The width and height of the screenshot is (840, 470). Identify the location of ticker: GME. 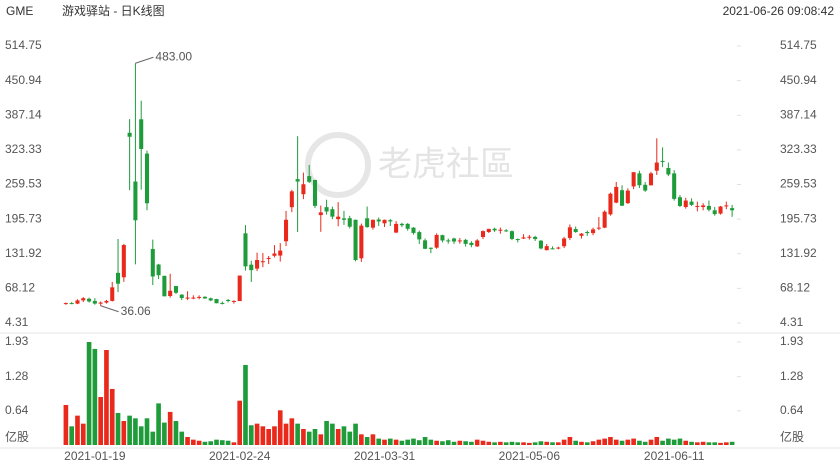
(19, 11).